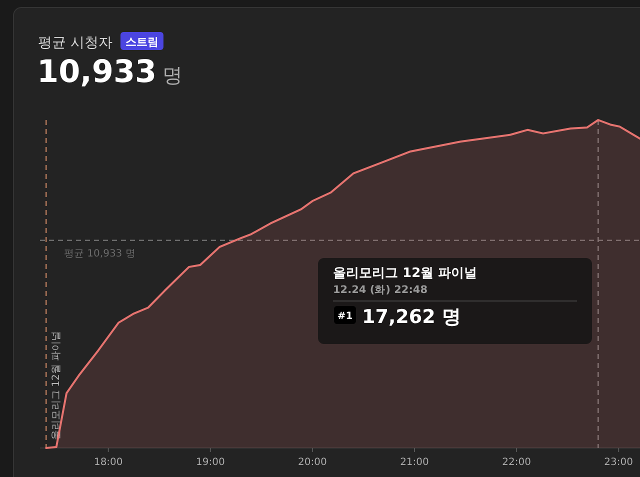 The height and width of the screenshot is (477, 640). I want to click on chart-subtitle: 10,933 명, so click(110, 72).